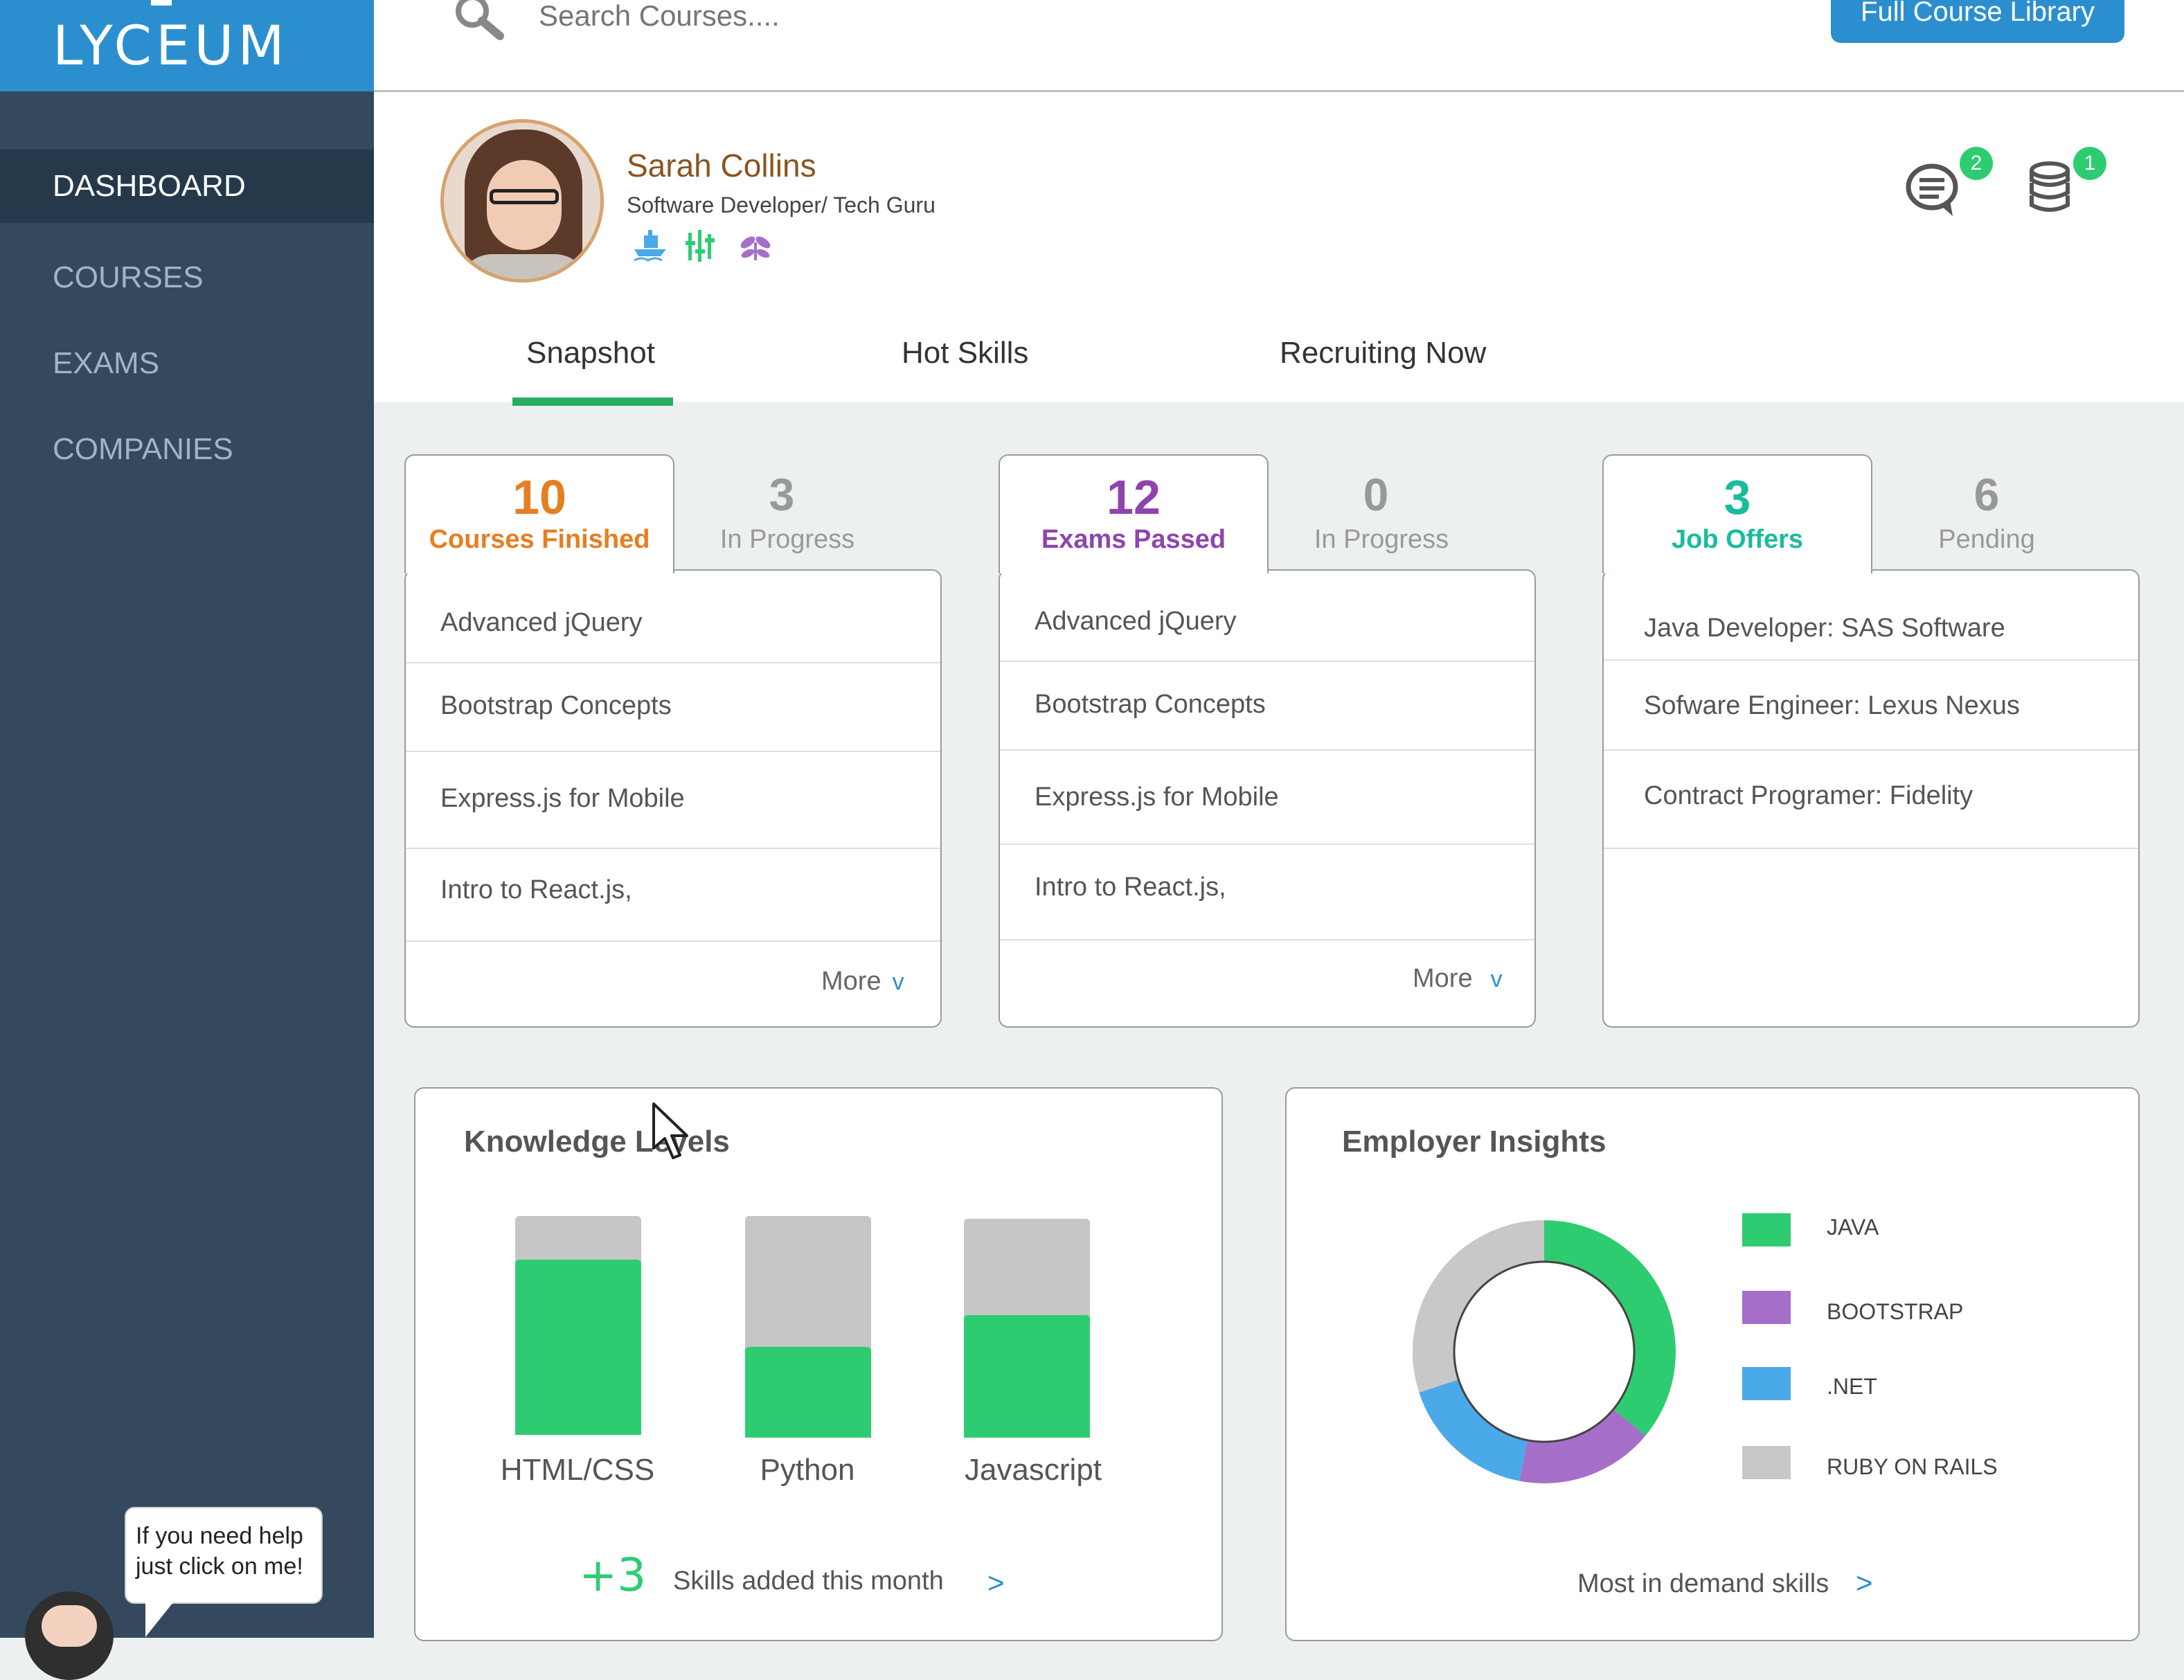  Describe the element at coordinates (539, 539) in the screenshot. I see `courses-finished-label: Courses Finished` at that location.